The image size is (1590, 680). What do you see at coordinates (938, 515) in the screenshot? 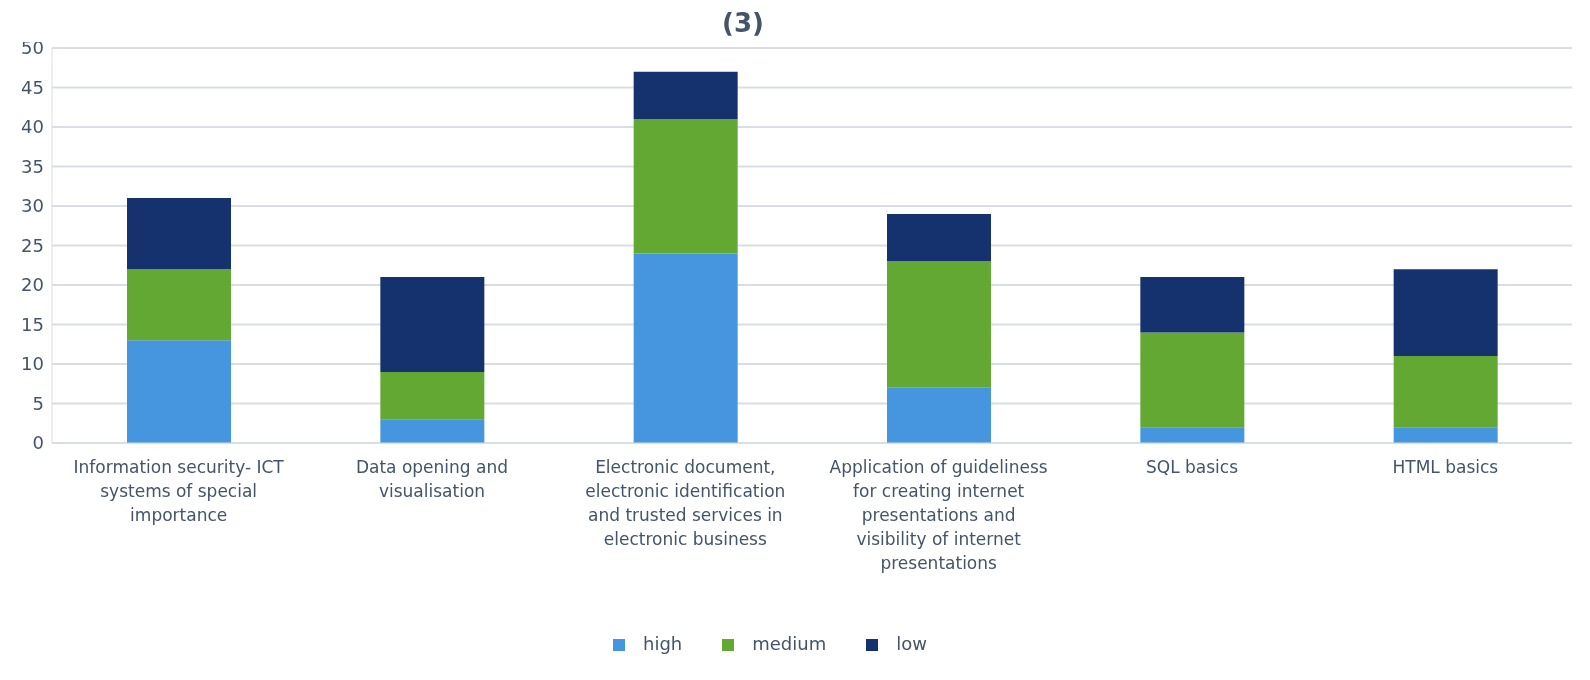
I see `x-tick-label: Application of guideliness for creating internet presentations and visibility of internet presentations` at bounding box center [938, 515].